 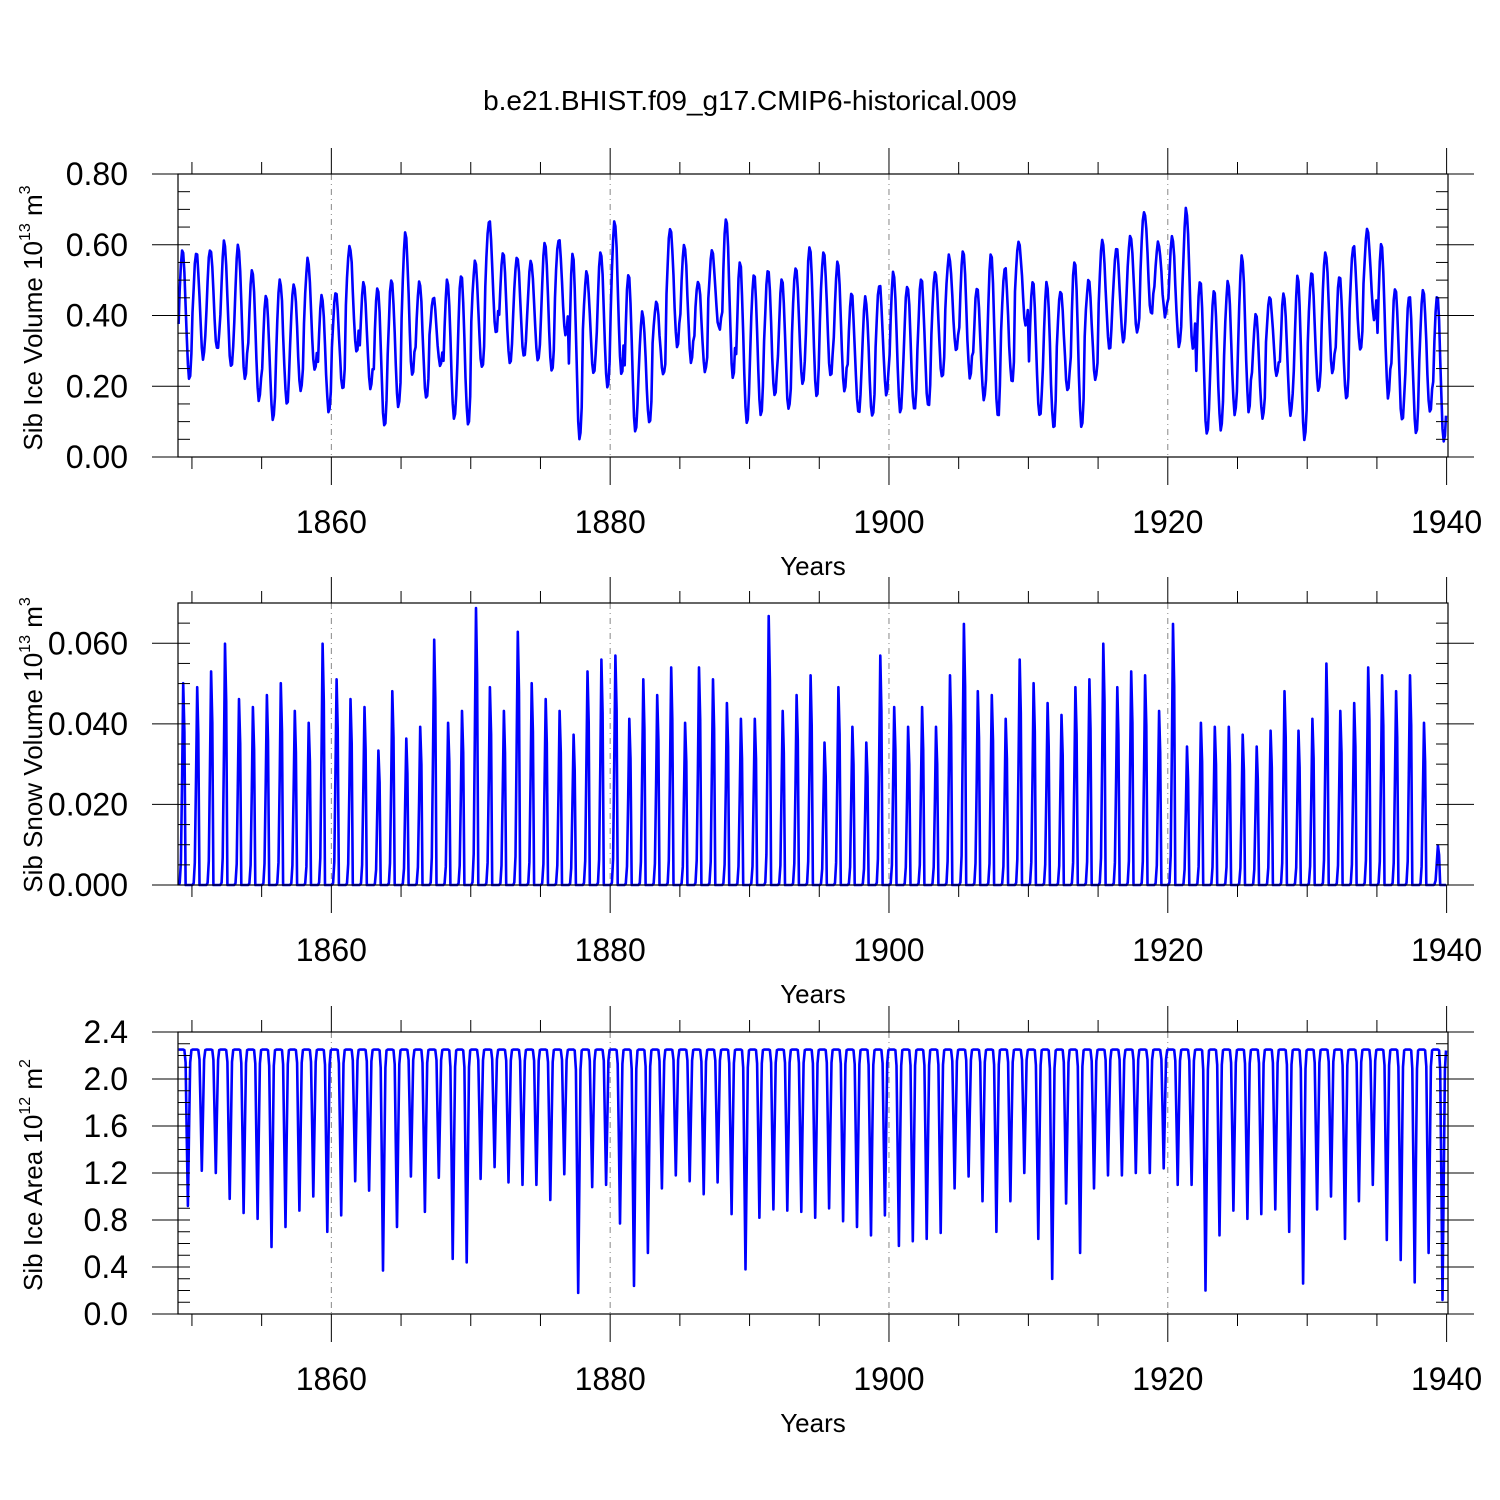 I want to click on y-tick-label: 2.4, so click(x=106, y=1032).